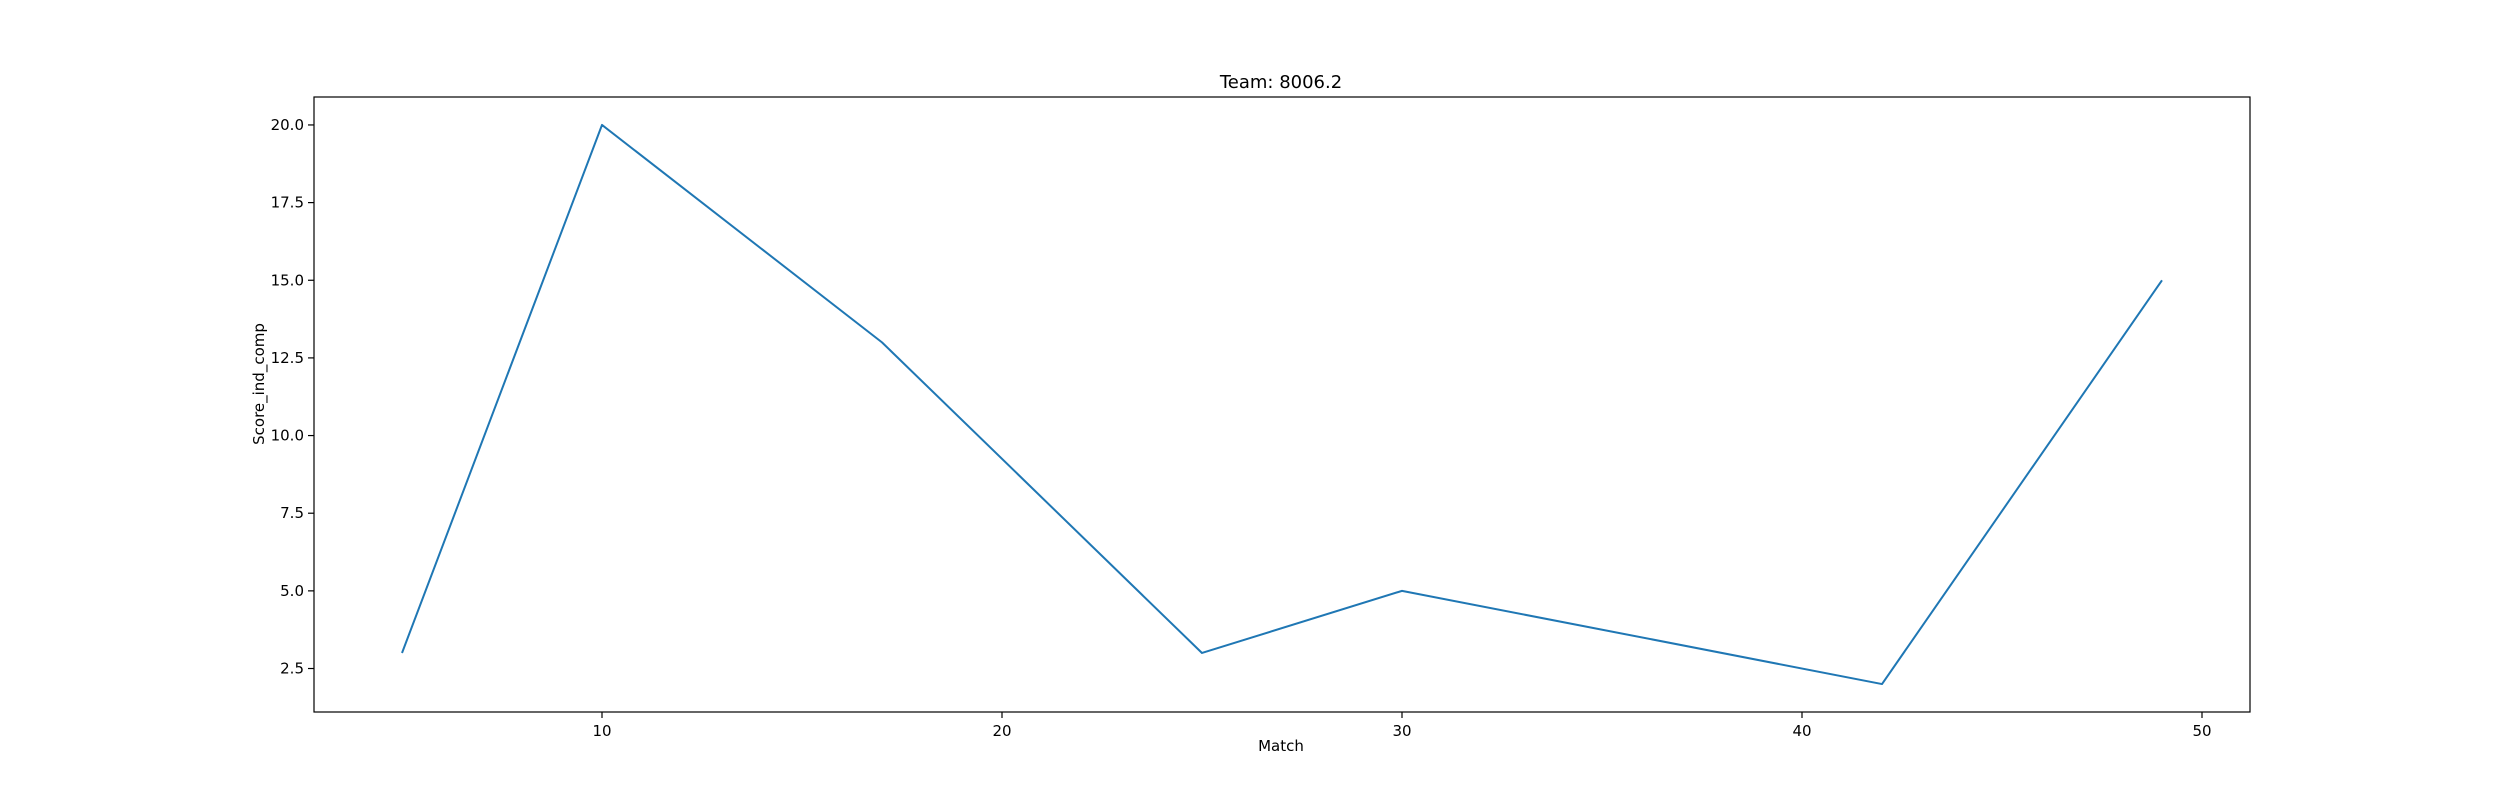 This screenshot has width=2500, height=800. Describe the element at coordinates (287, 436) in the screenshot. I see `y-tick-label: 10.0` at that location.